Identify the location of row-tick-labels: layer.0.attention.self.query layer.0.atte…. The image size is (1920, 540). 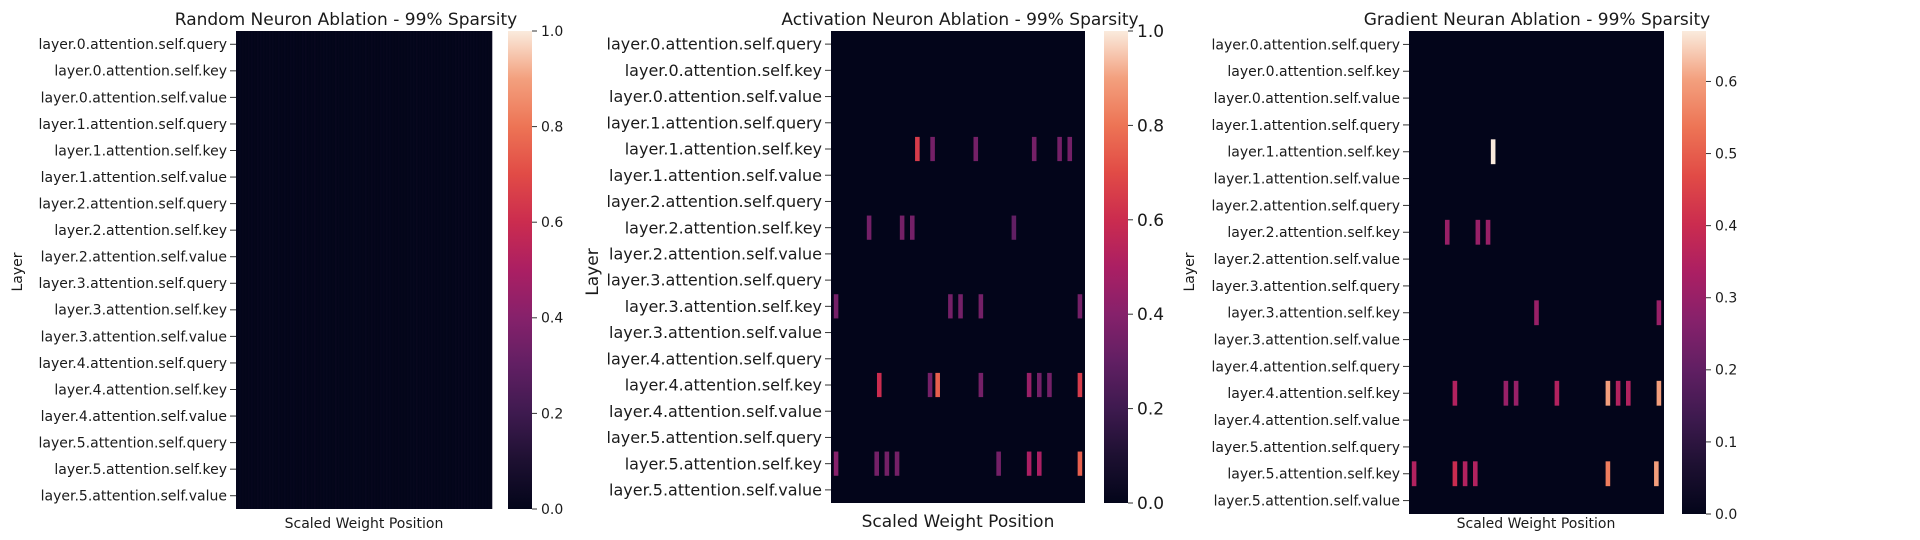
(137, 271).